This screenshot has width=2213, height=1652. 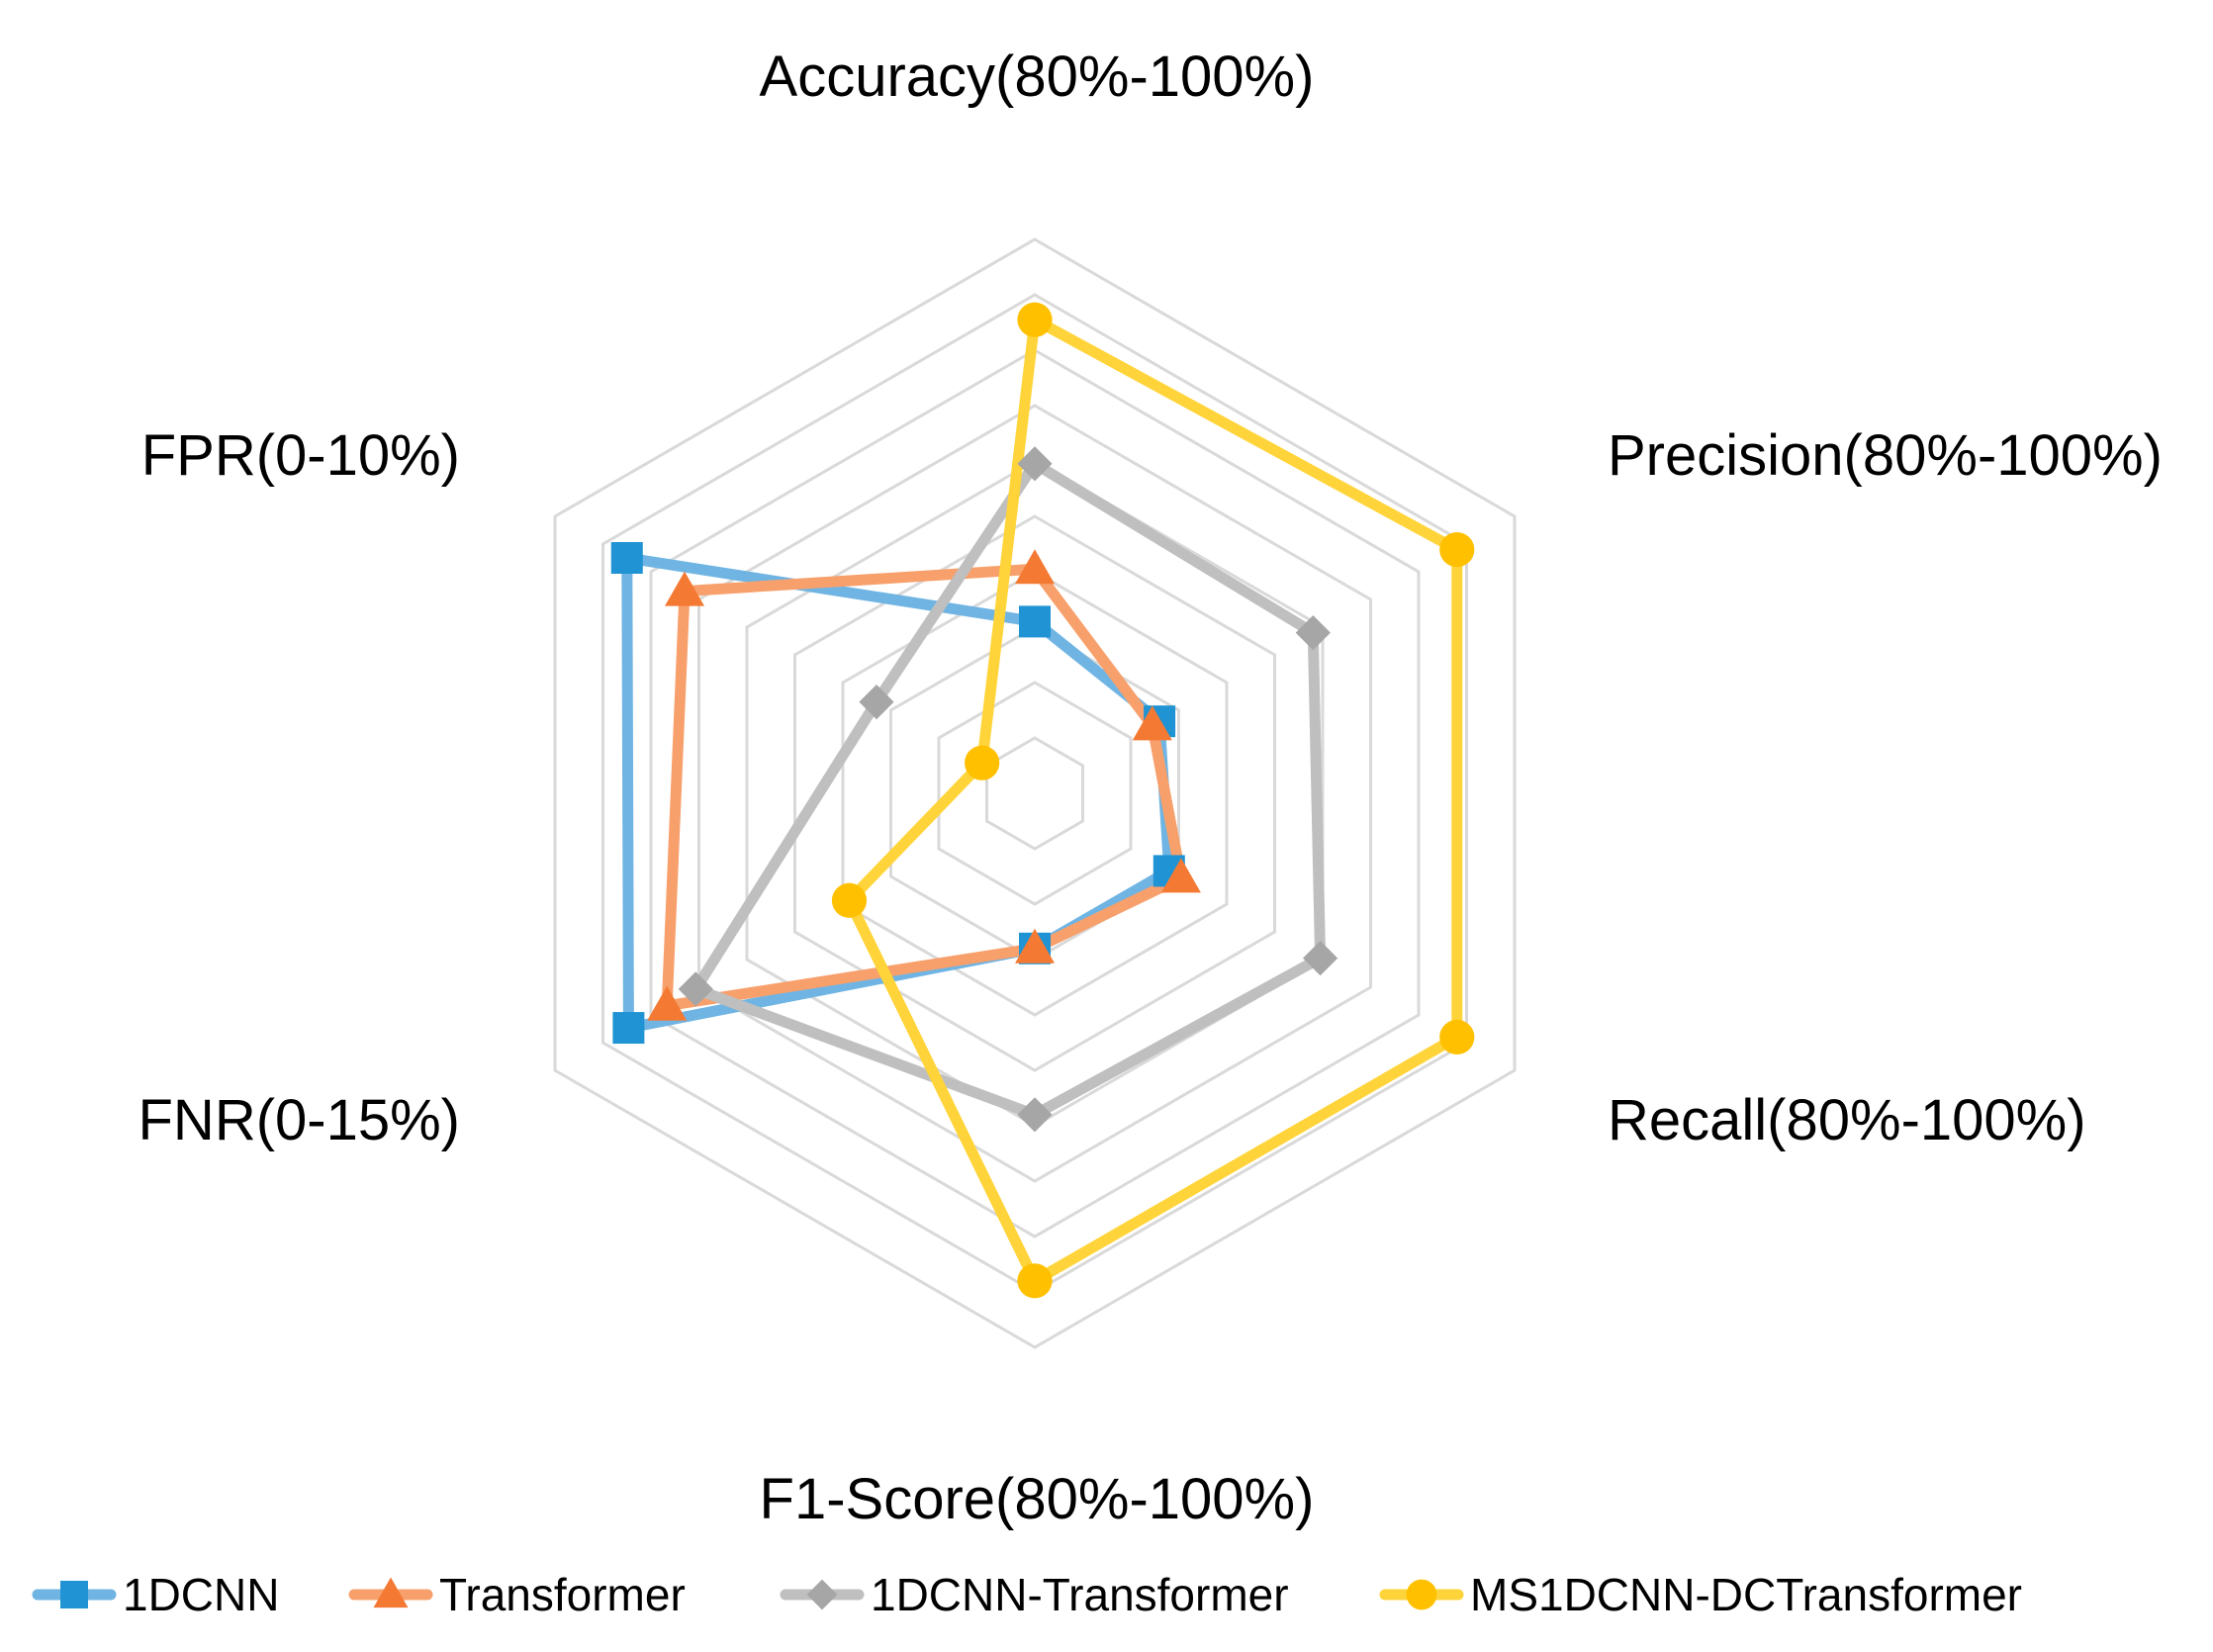 What do you see at coordinates (1035, 1281) in the screenshot?
I see `data-point-ms1dcnn-dctransformer-f1-score` at bounding box center [1035, 1281].